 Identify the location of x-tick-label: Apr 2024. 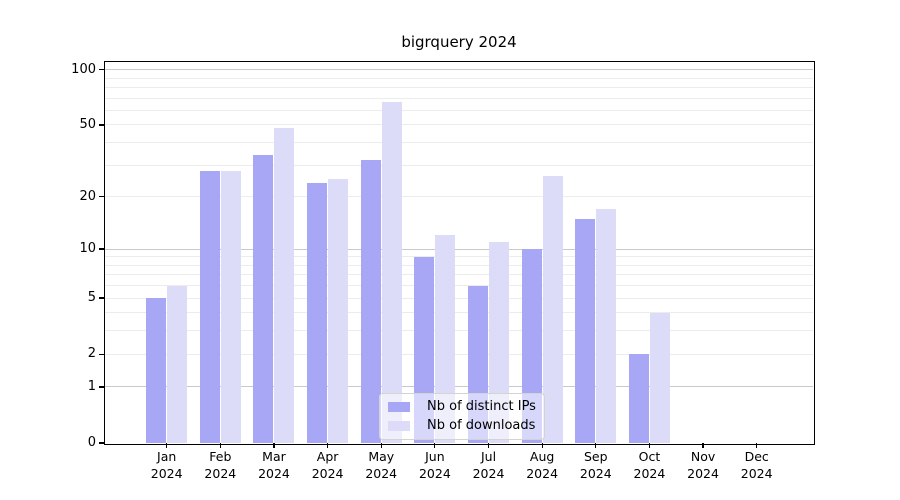
(328, 465).